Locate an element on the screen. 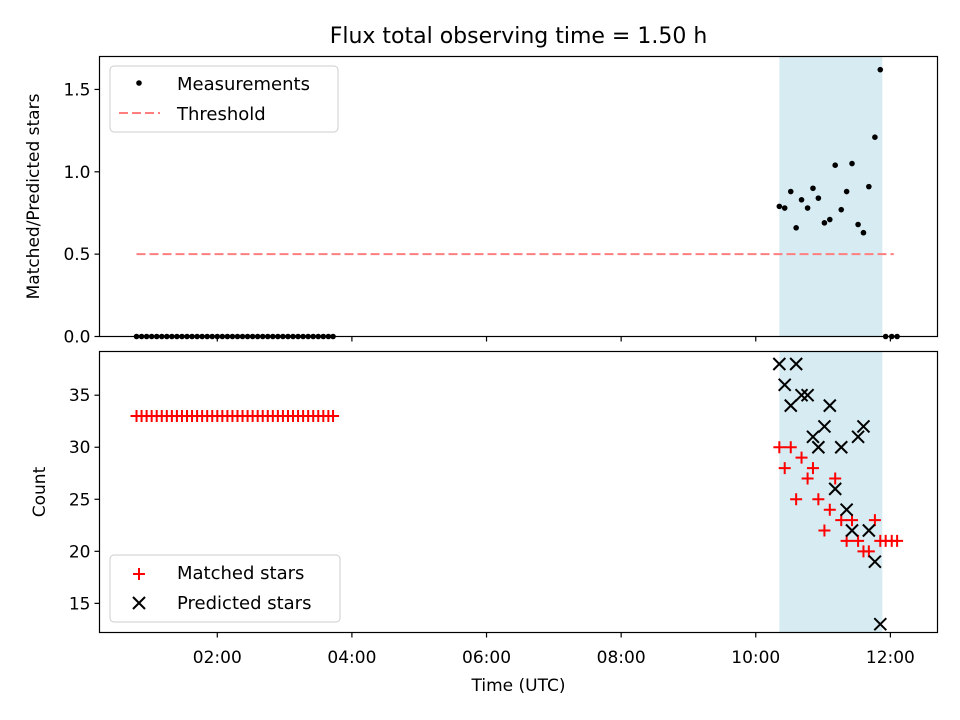 This screenshot has height=720, width=960. top-y-tick-label: 1.0 is located at coordinates (76, 173).